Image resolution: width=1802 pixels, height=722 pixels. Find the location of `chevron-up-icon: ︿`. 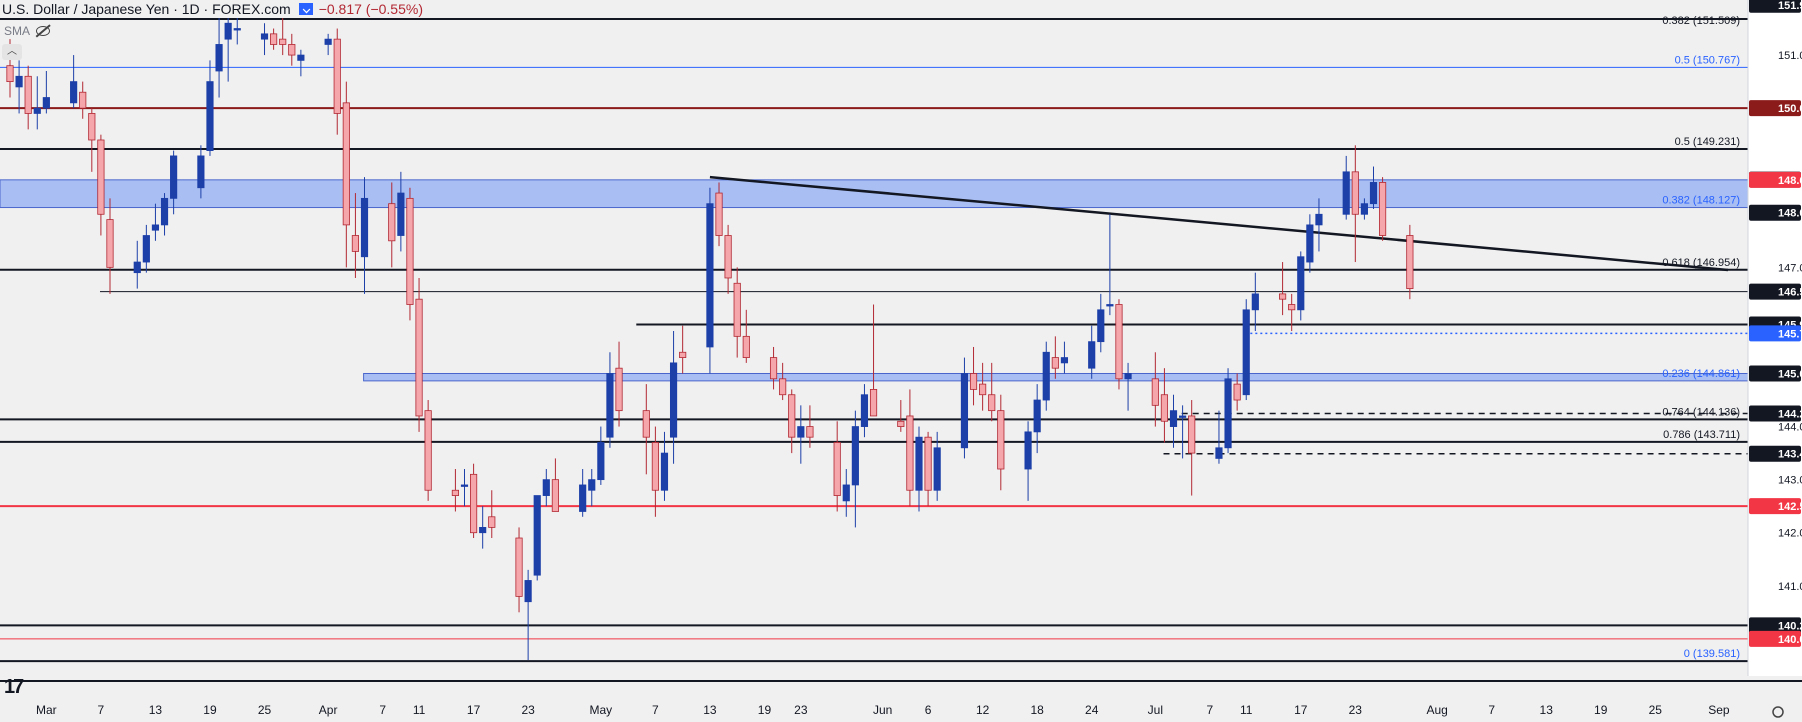

chevron-up-icon: ︿ is located at coordinates (12, 51).